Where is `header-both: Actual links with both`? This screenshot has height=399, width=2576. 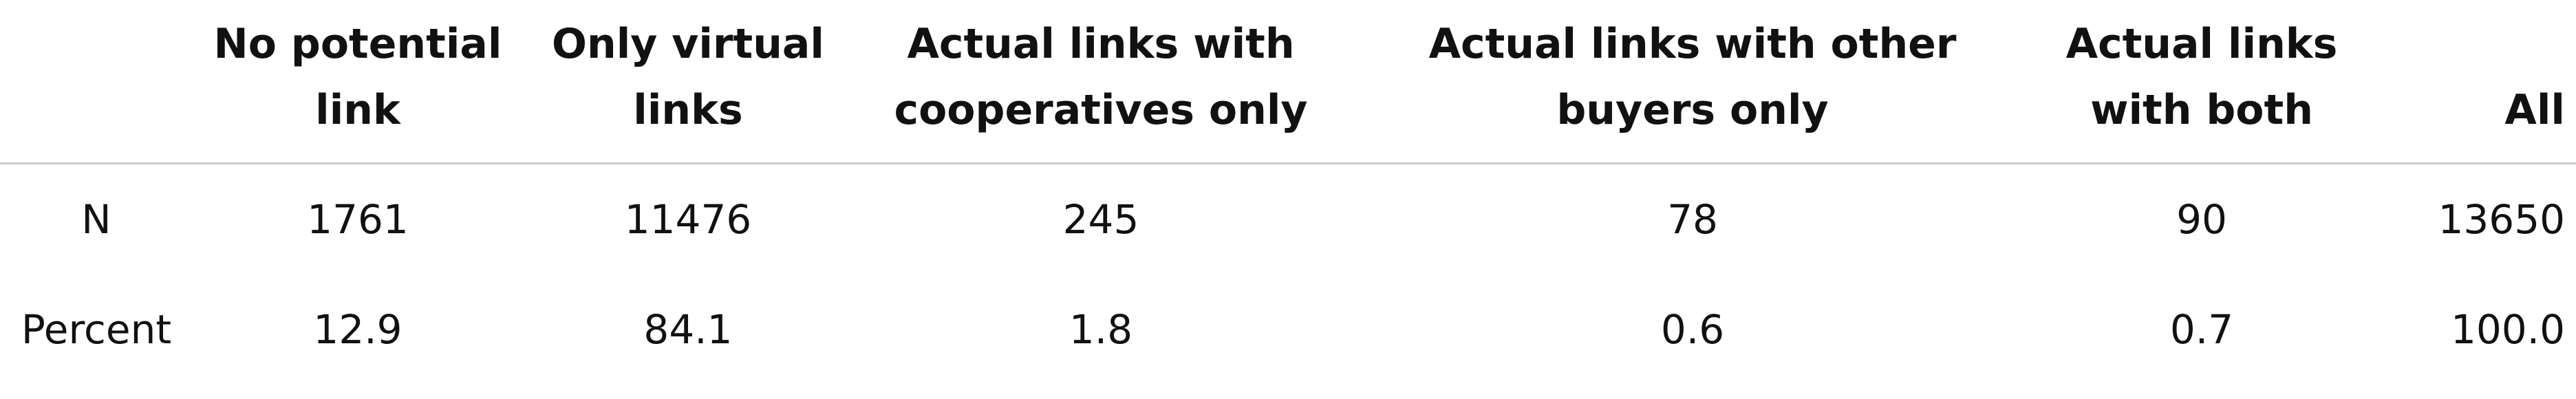 header-both: Actual links with both is located at coordinates (2202, 82).